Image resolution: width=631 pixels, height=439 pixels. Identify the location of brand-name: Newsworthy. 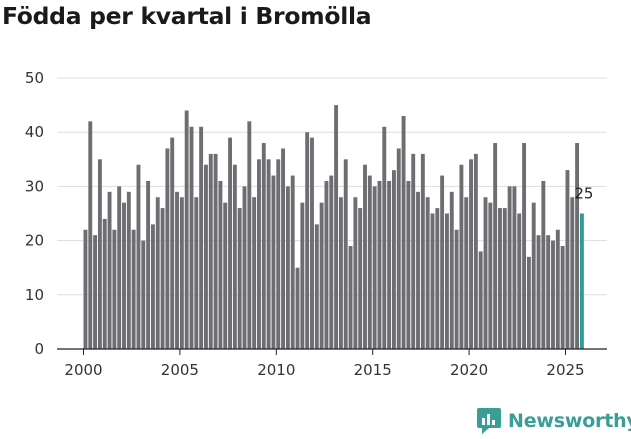
(569, 421).